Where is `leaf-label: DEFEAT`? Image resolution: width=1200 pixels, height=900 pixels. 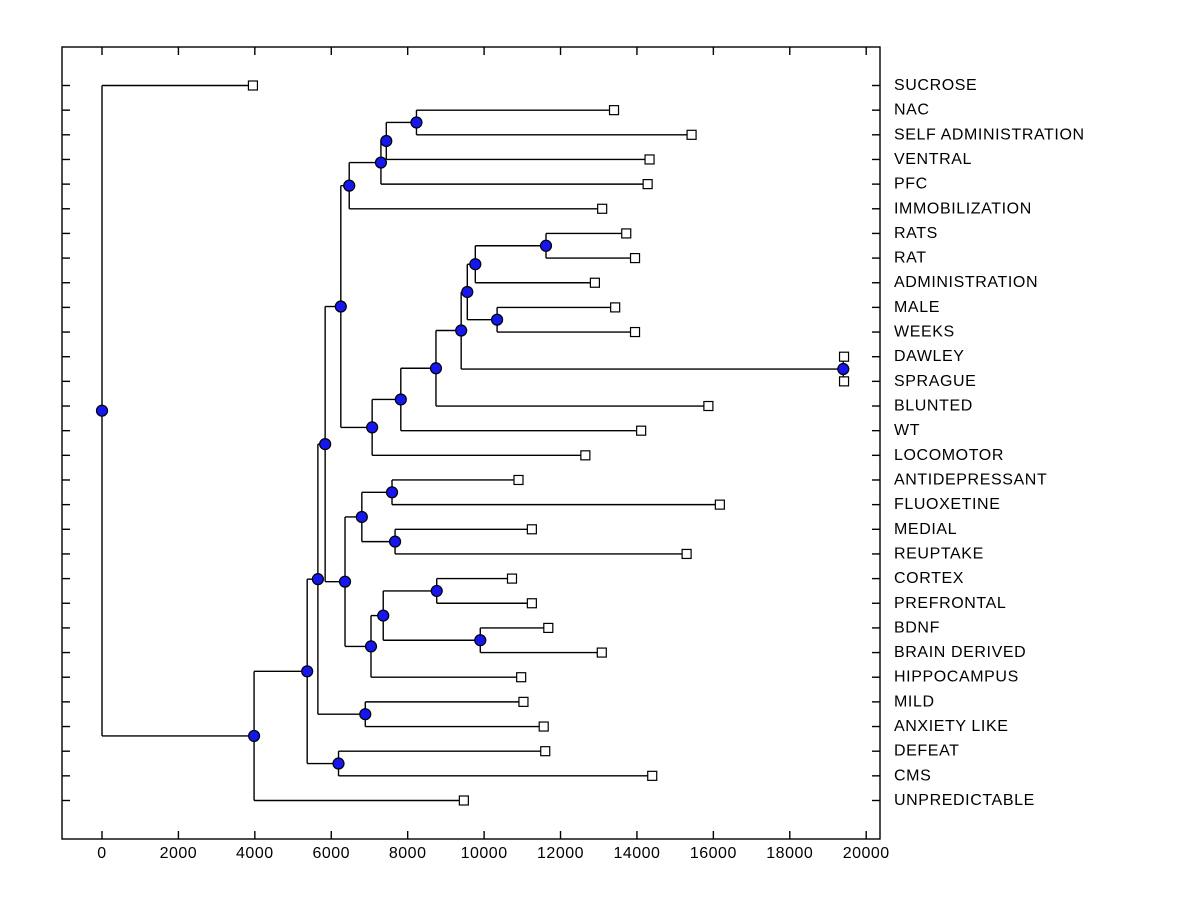 leaf-label: DEFEAT is located at coordinates (927, 751).